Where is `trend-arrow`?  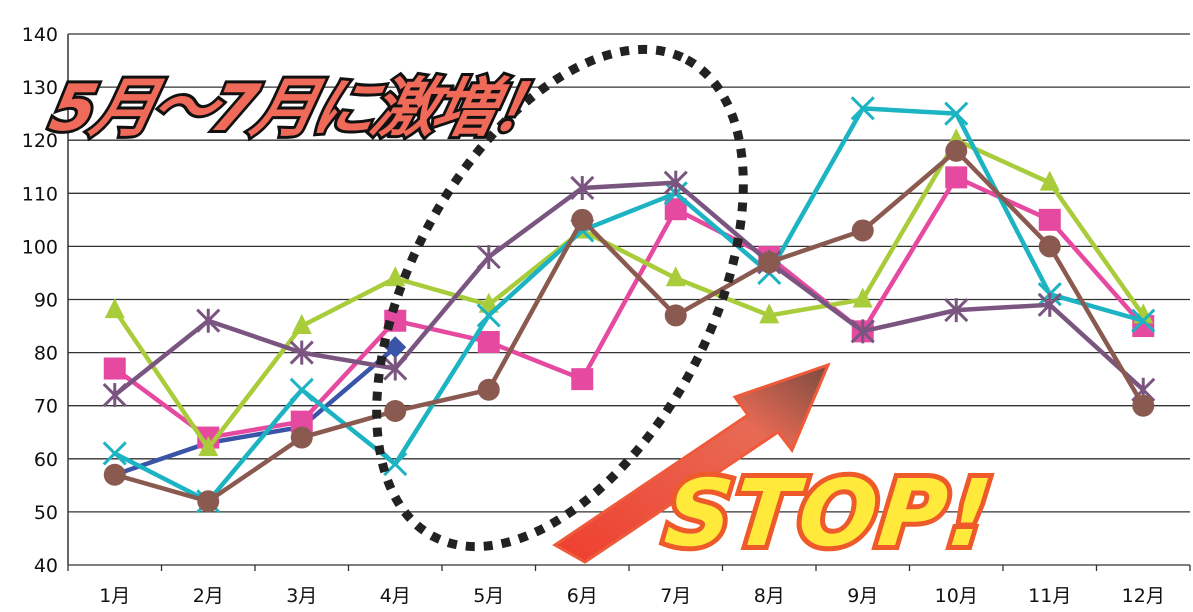
trend-arrow is located at coordinates (691, 463).